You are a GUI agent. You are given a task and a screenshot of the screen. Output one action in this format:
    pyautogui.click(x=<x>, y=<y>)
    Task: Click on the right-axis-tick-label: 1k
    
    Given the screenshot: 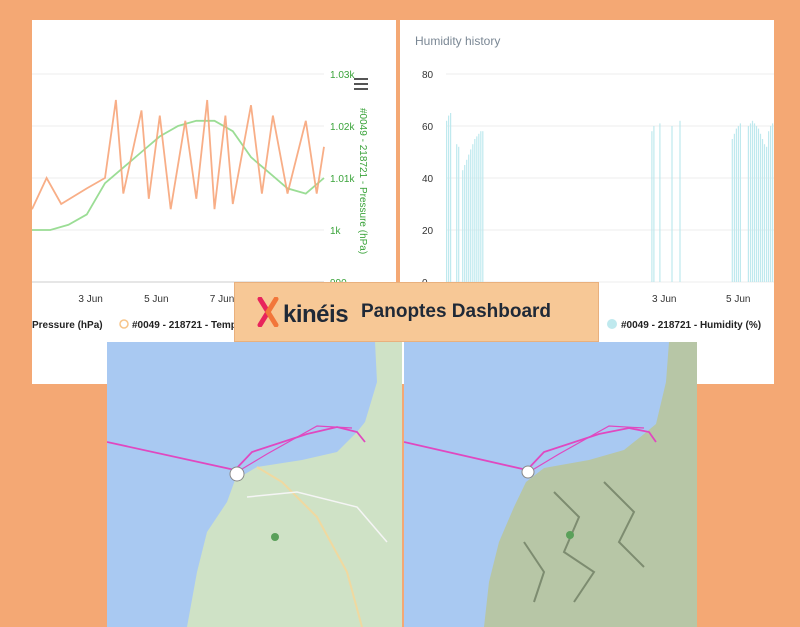 What is the action you would take?
    pyautogui.click(x=336, y=231)
    